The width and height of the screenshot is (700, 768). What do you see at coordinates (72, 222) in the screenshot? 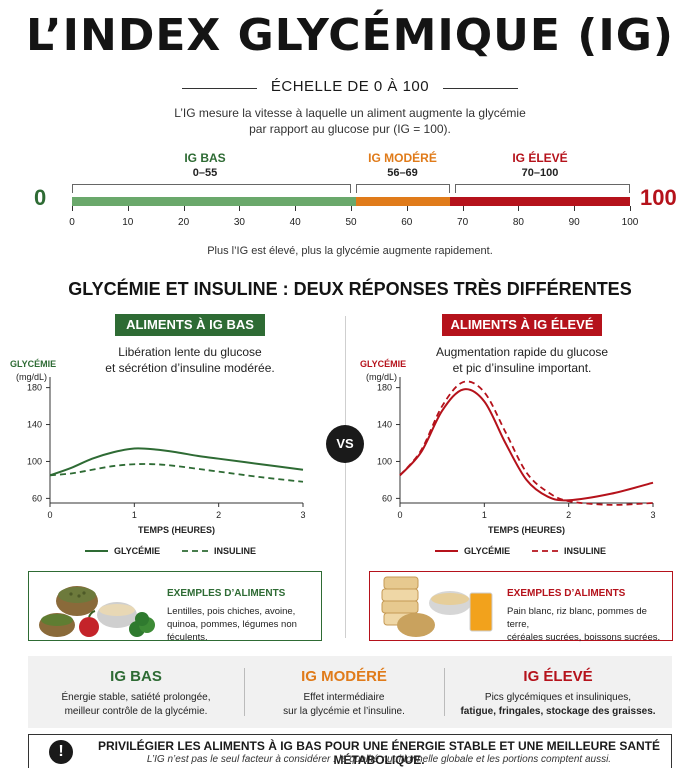
I see `scale-tick-label: 0` at bounding box center [72, 222].